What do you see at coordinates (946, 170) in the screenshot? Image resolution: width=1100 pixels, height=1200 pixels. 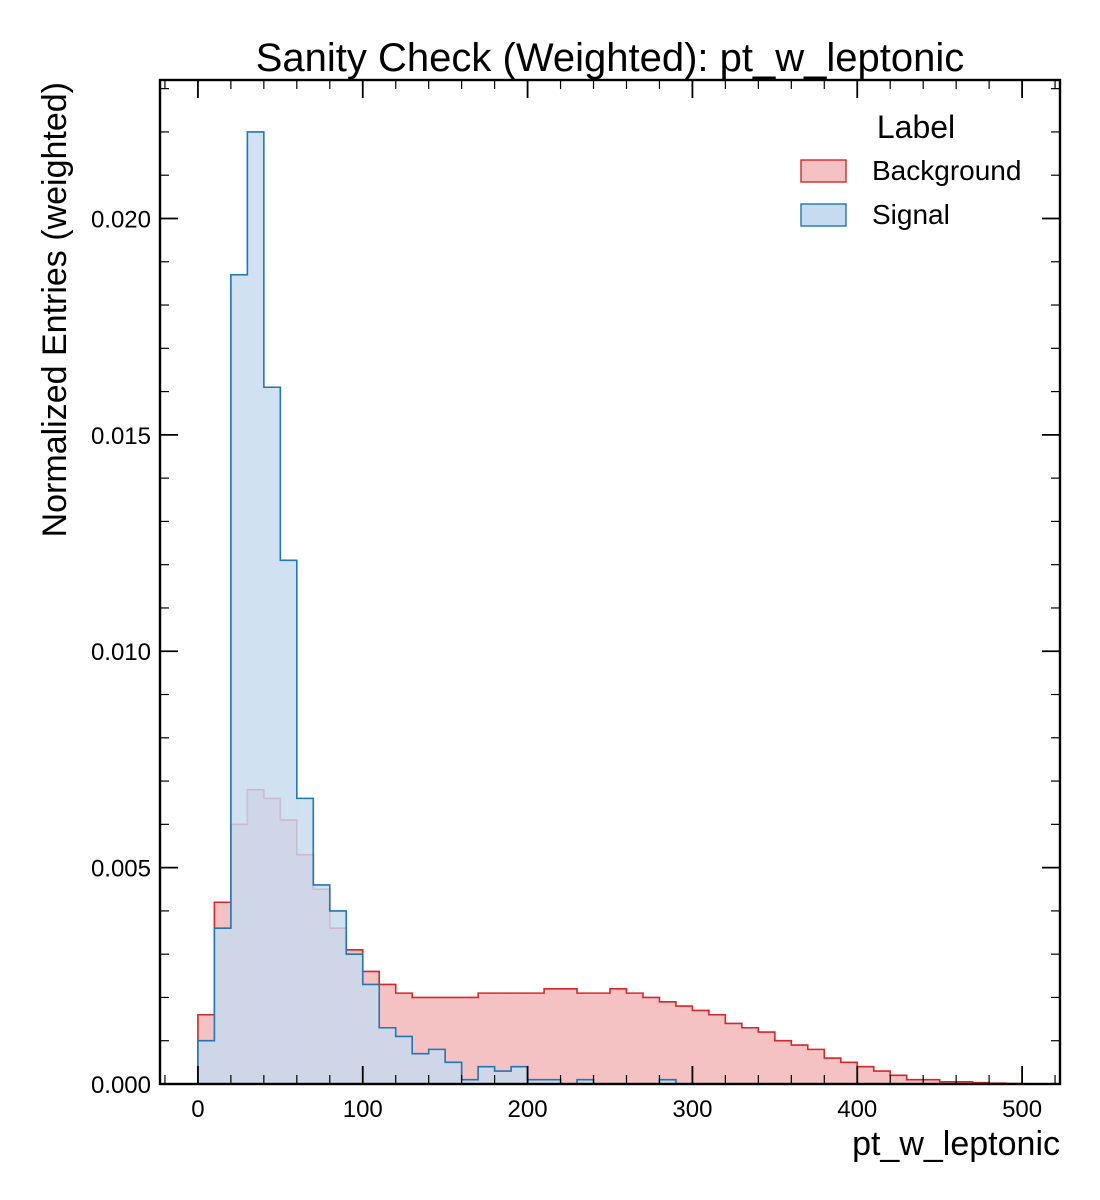 I see `legend-label-background: Background` at bounding box center [946, 170].